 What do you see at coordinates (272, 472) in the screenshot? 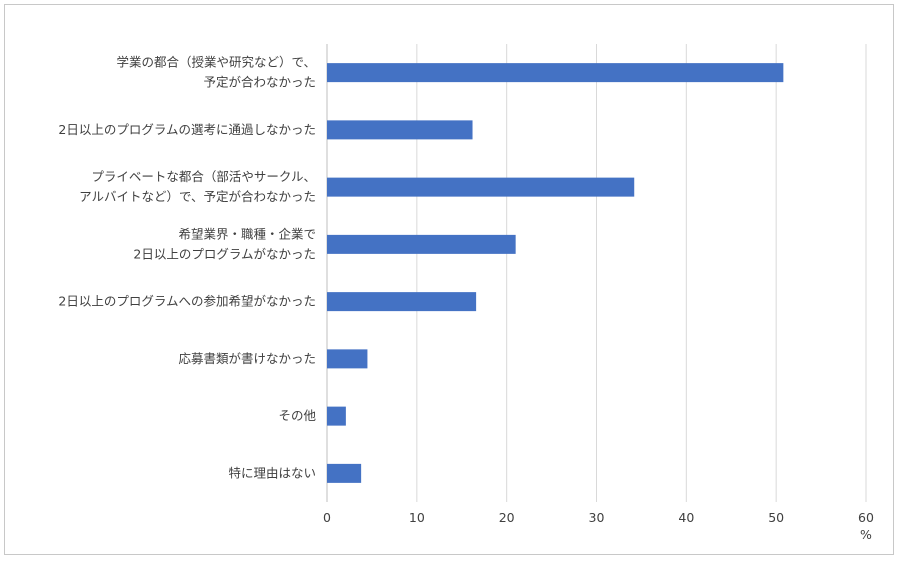
I see `category-label: 特に理由はない` at bounding box center [272, 472].